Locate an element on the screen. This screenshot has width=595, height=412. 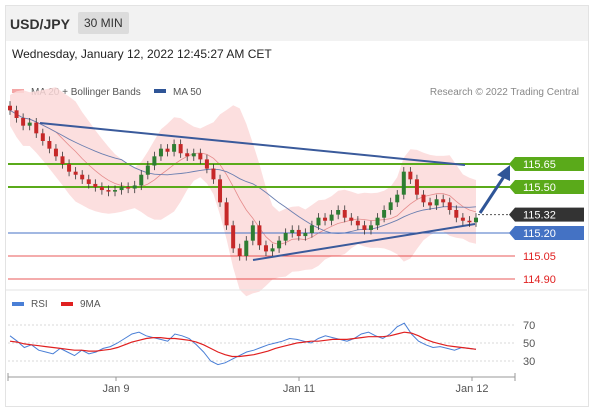
symbol-title: USD/JPY is located at coordinates (40, 24).